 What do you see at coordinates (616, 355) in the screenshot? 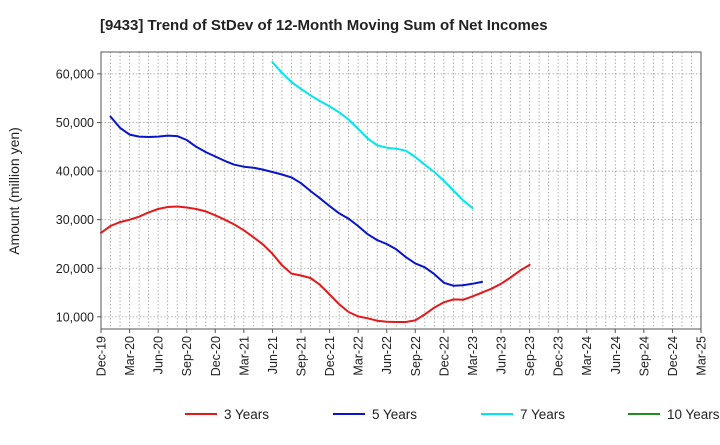
I see `x-tick-label: Jun-24` at bounding box center [616, 355].